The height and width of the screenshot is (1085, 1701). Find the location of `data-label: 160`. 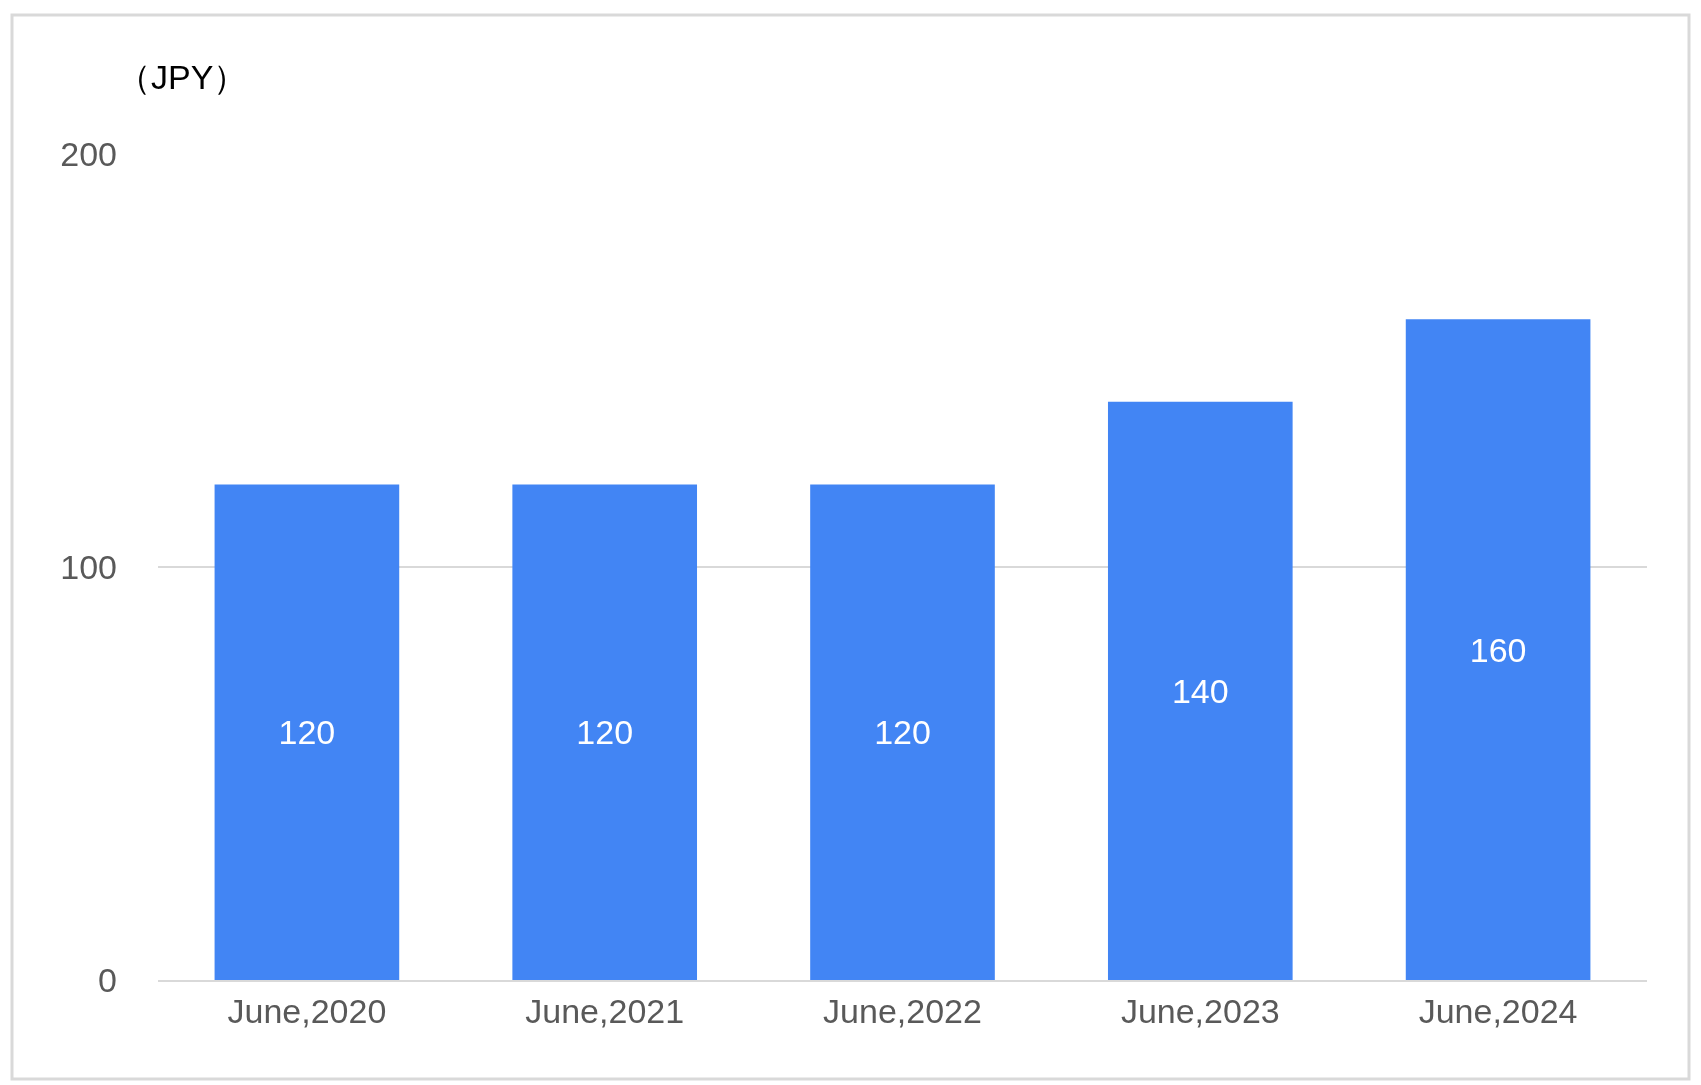

data-label: 160 is located at coordinates (1498, 649).